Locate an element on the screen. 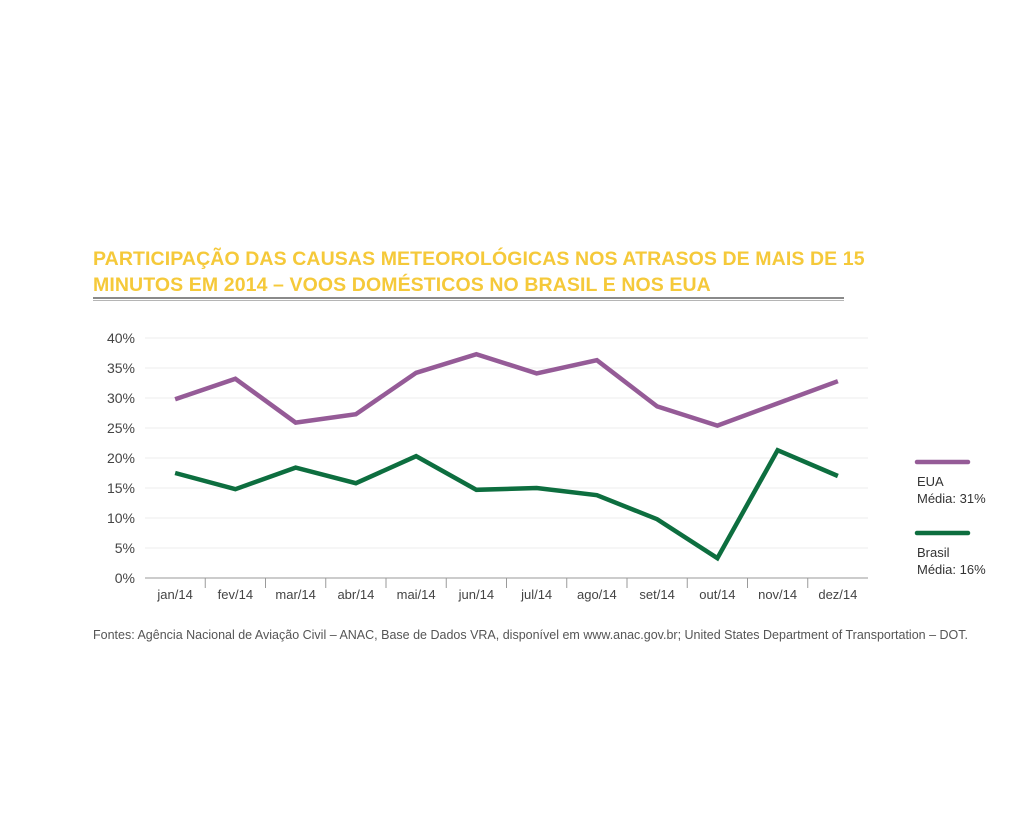  x-tick-label: out/14 is located at coordinates (717, 594).